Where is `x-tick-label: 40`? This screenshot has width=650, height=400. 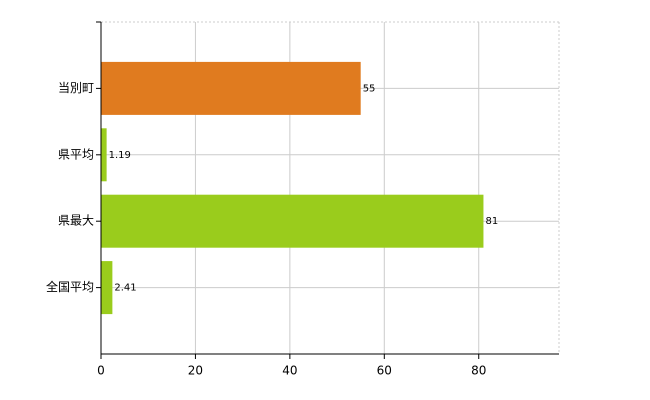 x-tick-label: 40 is located at coordinates (289, 371).